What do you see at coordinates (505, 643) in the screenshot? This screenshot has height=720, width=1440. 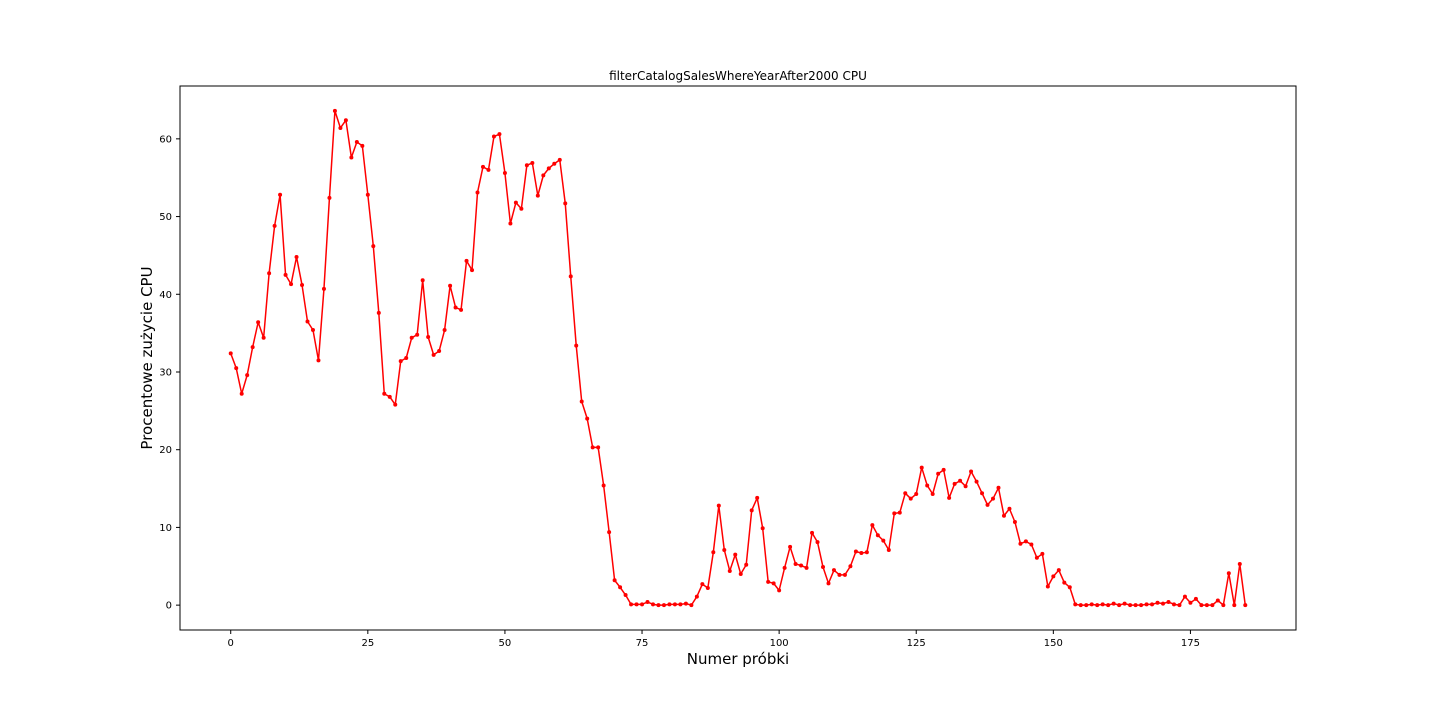 I see `x-tick-label: 50` at bounding box center [505, 643].